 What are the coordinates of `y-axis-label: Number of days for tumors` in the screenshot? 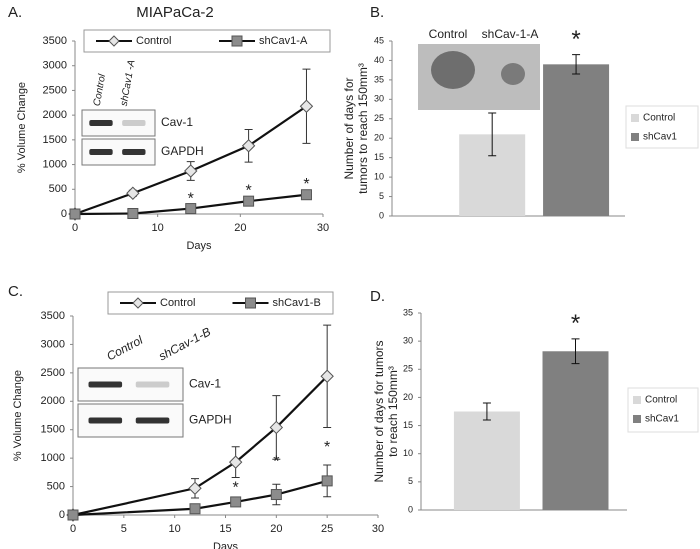 It's located at (379, 411).